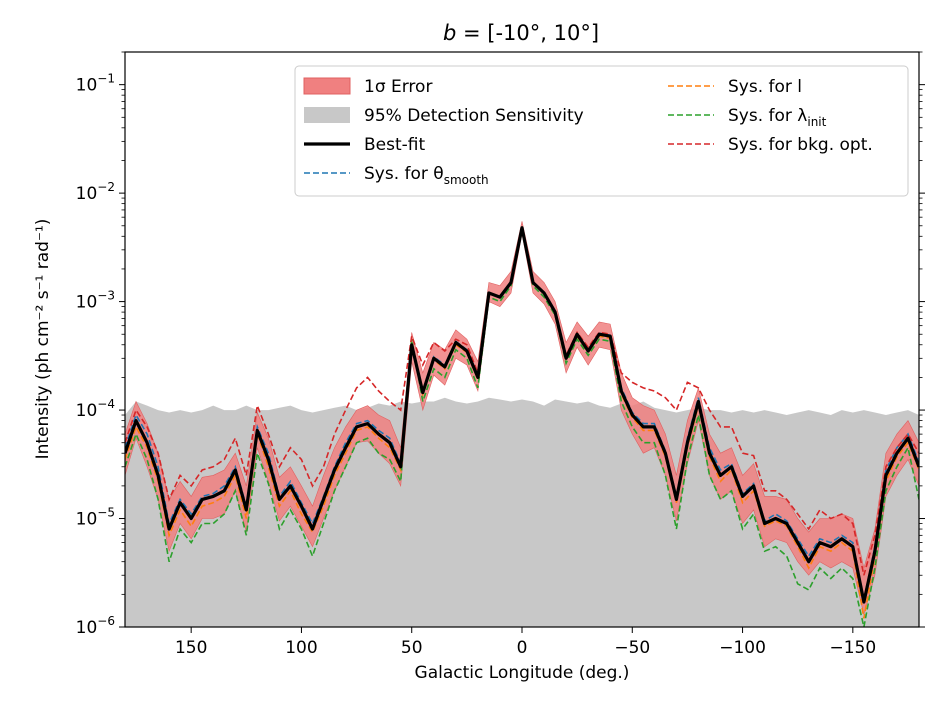  Describe the element at coordinates (394, 145) in the screenshot. I see `legend-best-label: Best-fit` at that location.